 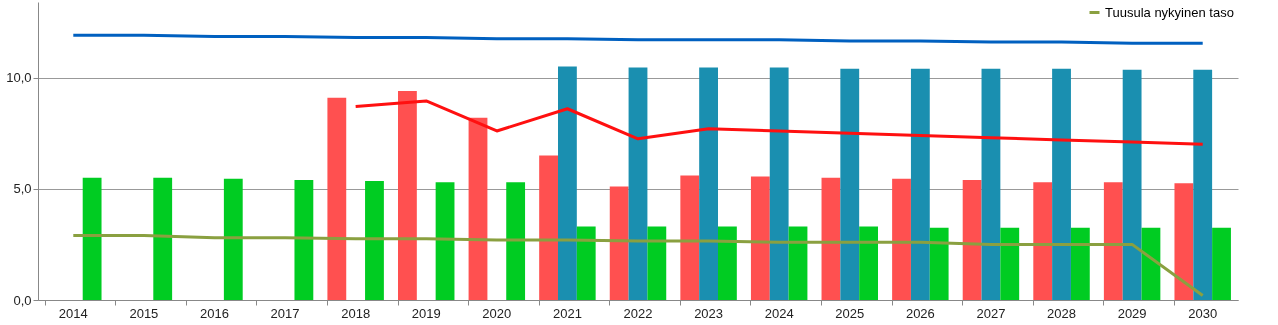 What do you see at coordinates (779, 313) in the screenshot?
I see `x-tick-label: 2024` at bounding box center [779, 313].